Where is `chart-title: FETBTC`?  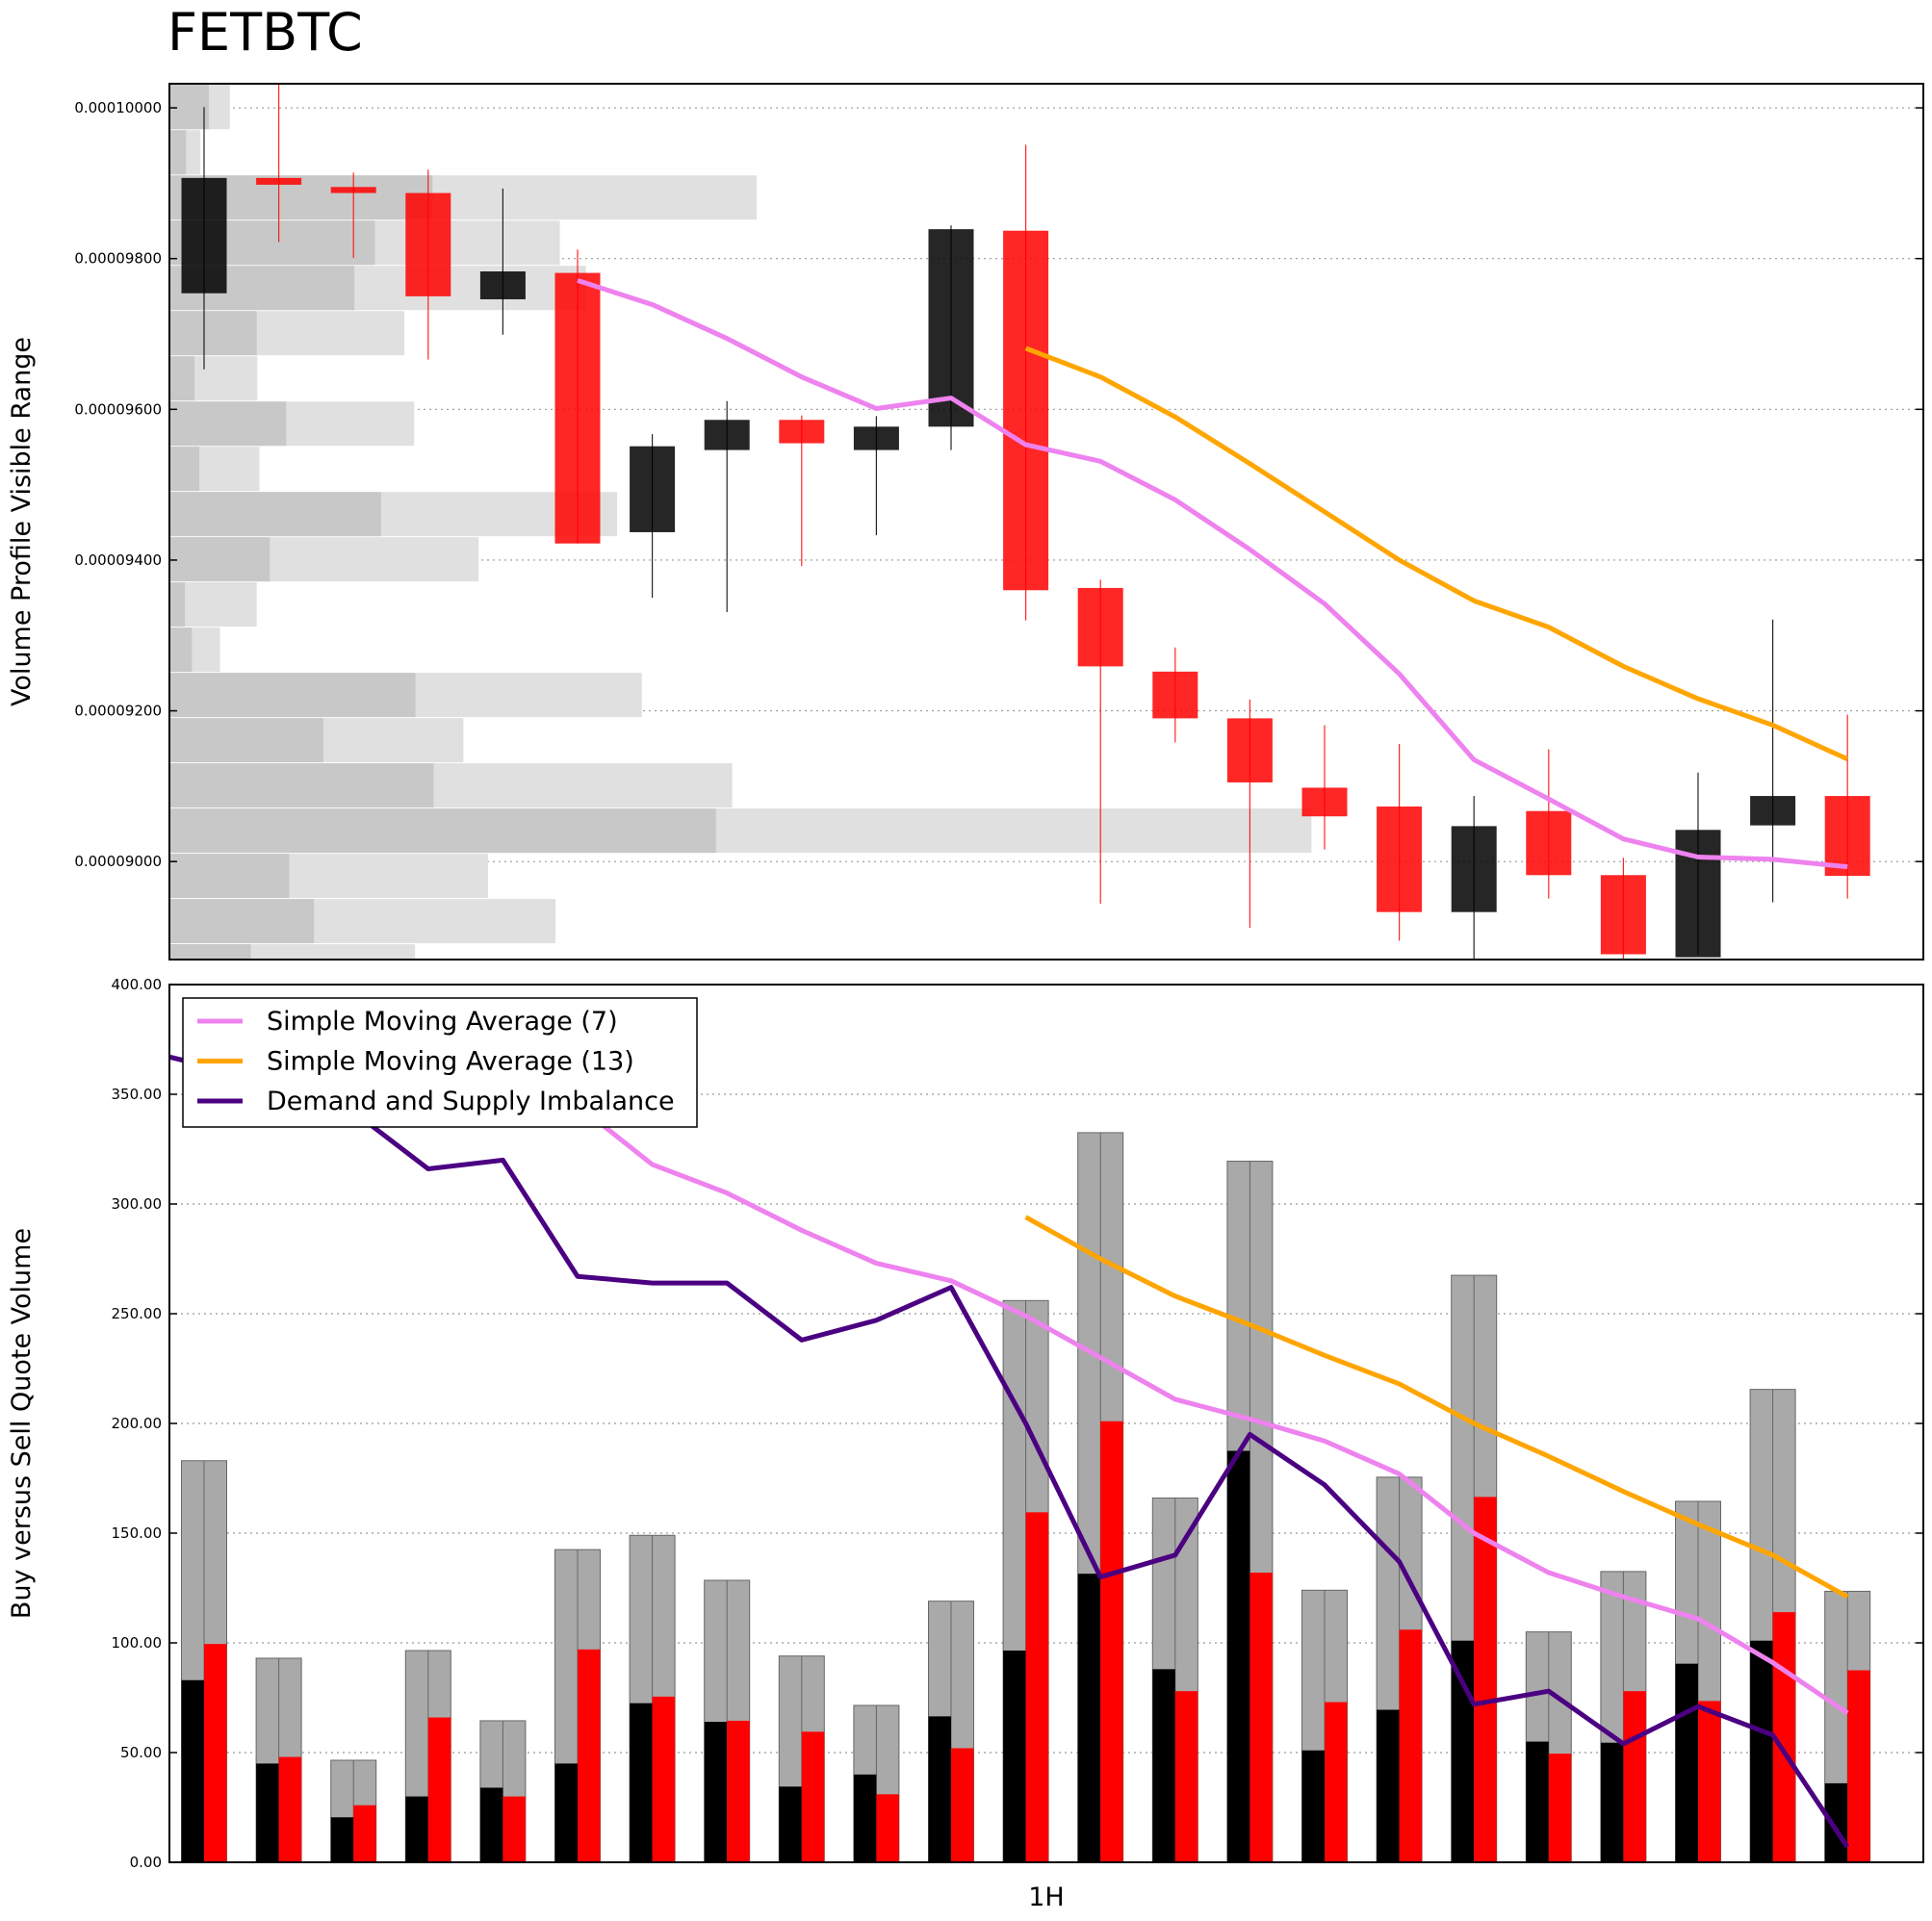 chart-title: FETBTC is located at coordinates (265, 32).